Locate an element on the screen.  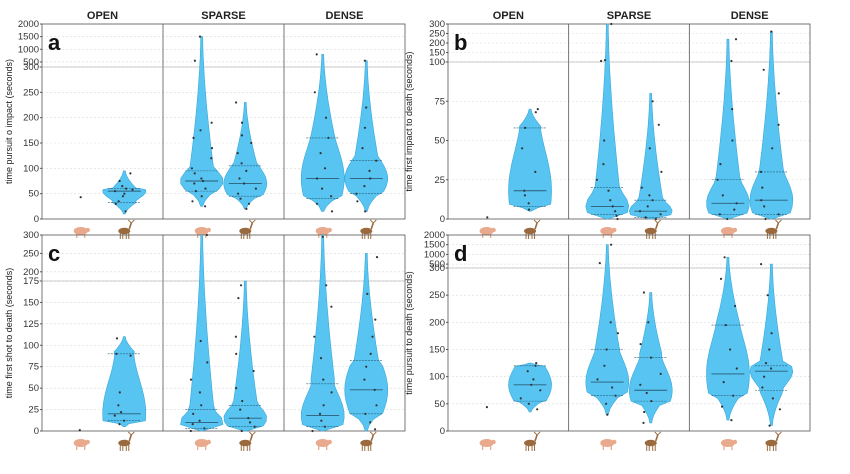
violin-dense-deer is located at coordinates (366, 342).